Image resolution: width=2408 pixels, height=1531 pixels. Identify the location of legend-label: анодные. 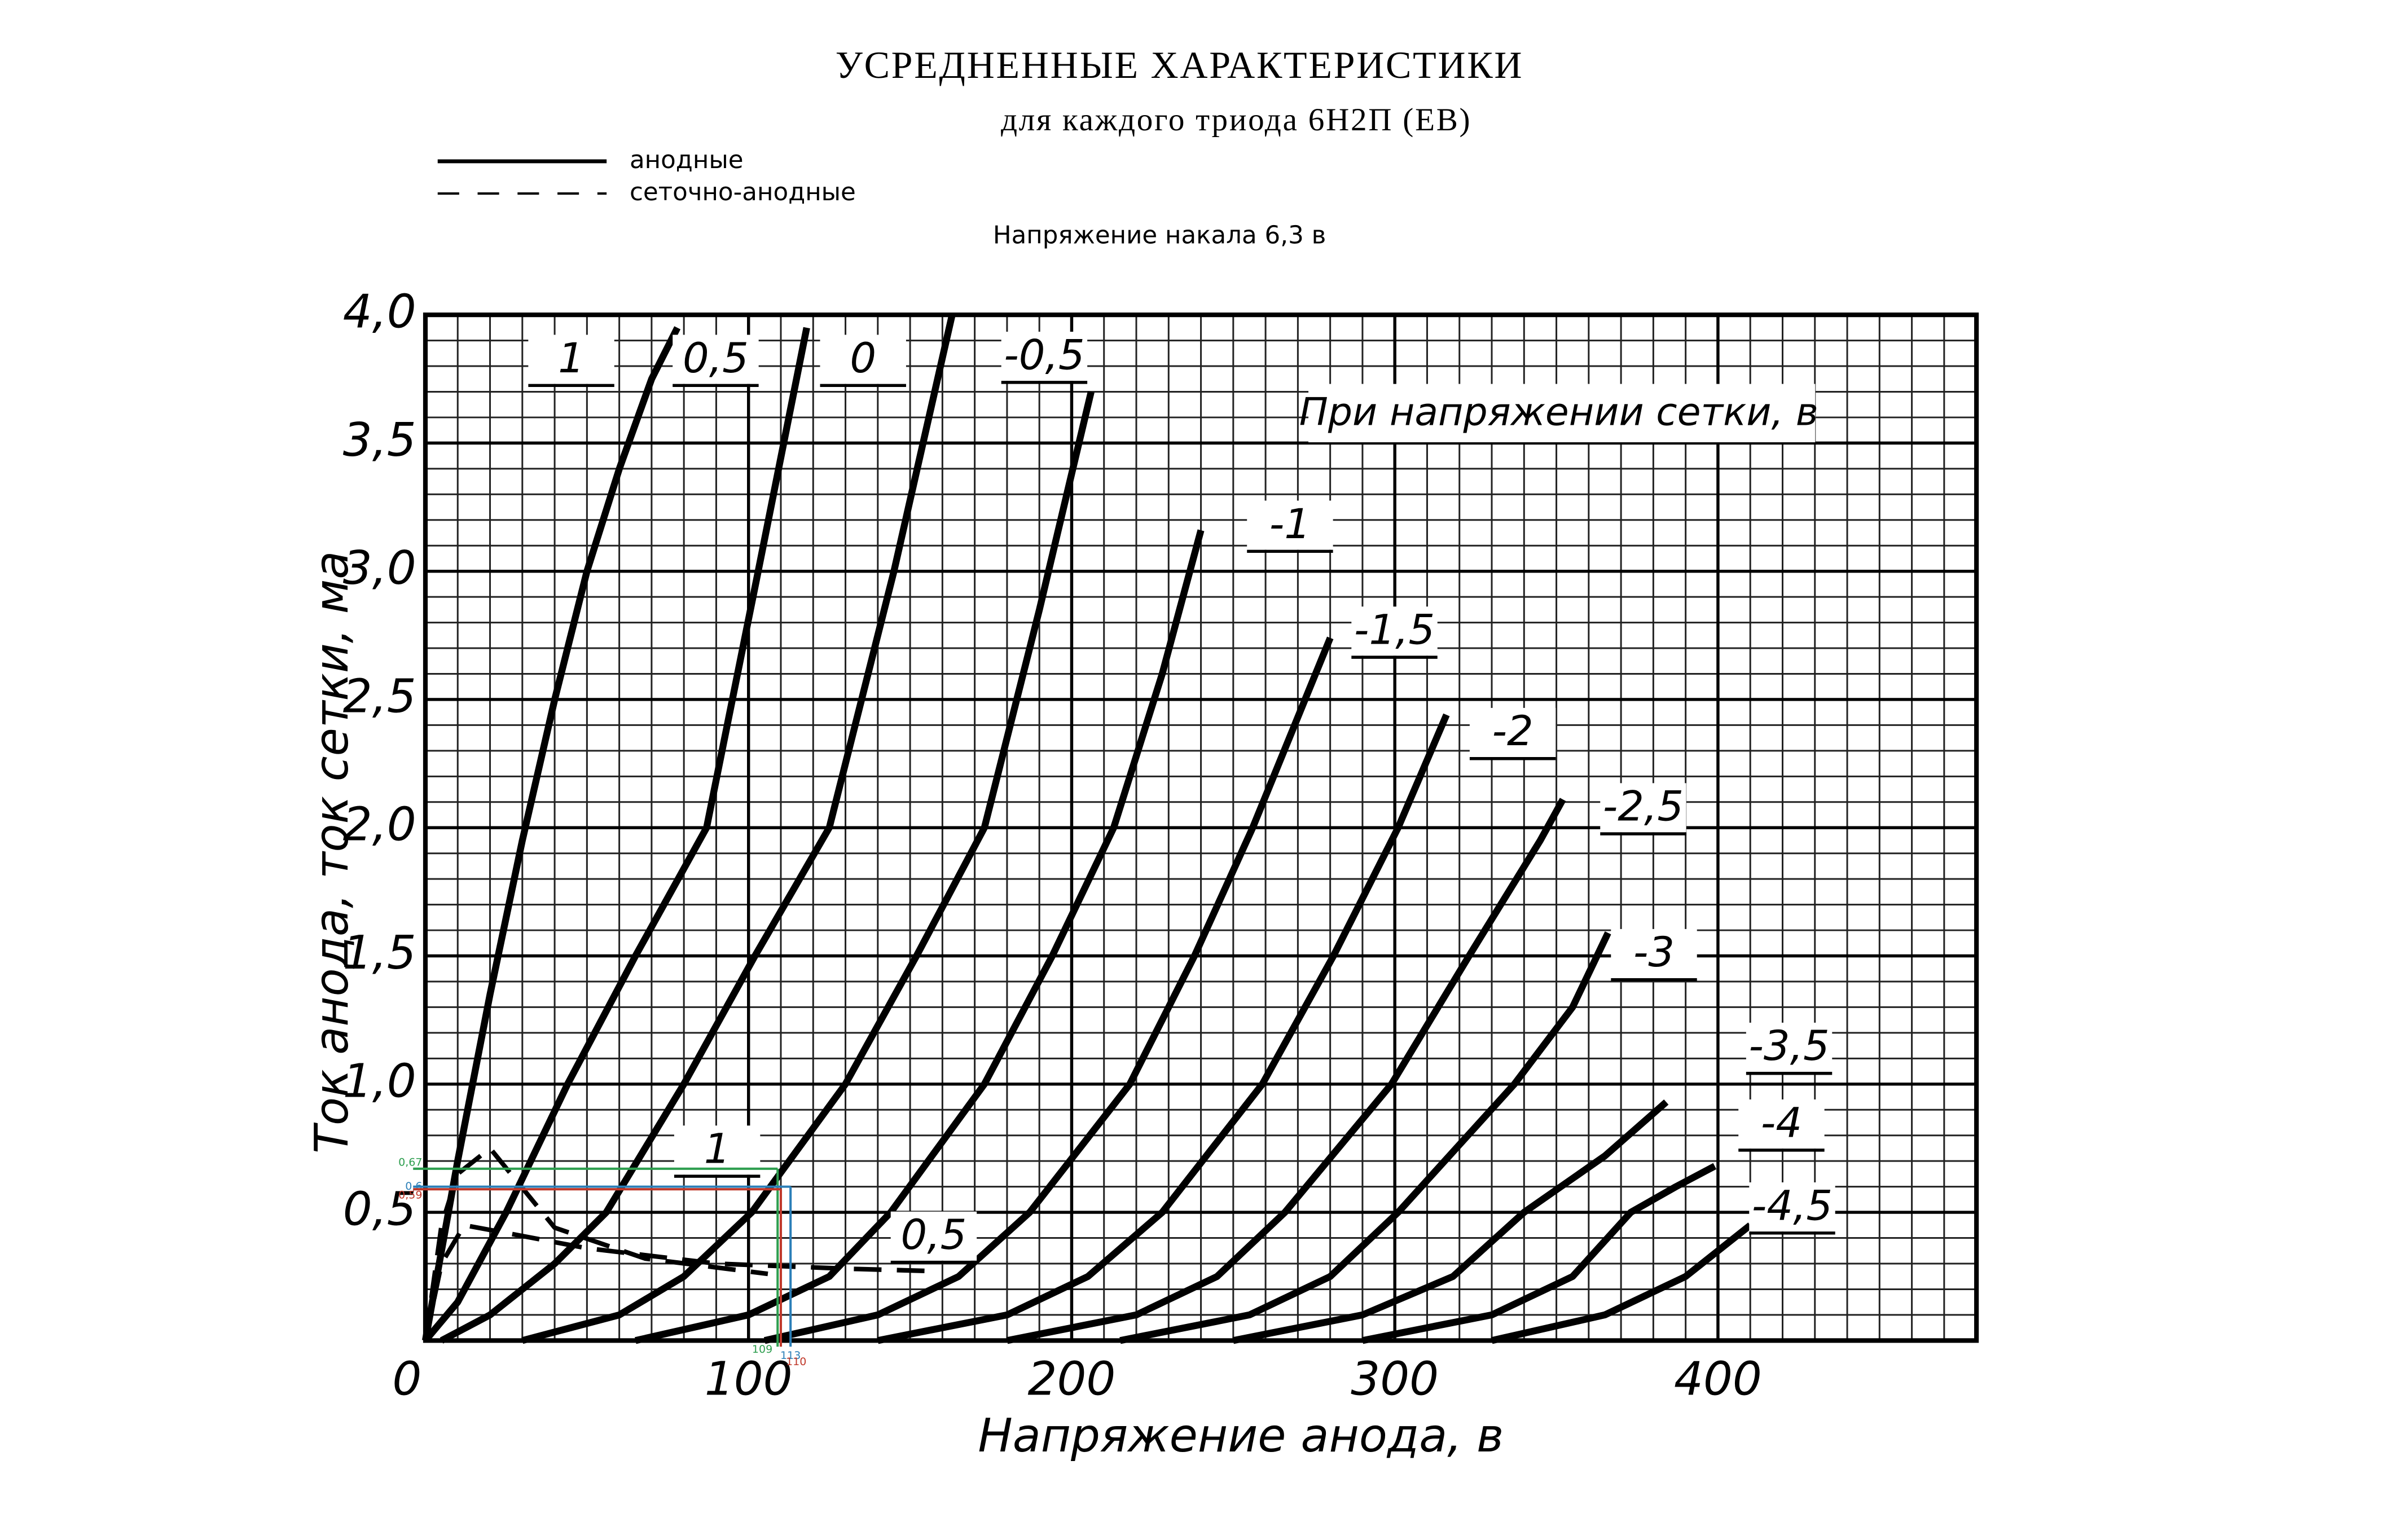
(687, 160).